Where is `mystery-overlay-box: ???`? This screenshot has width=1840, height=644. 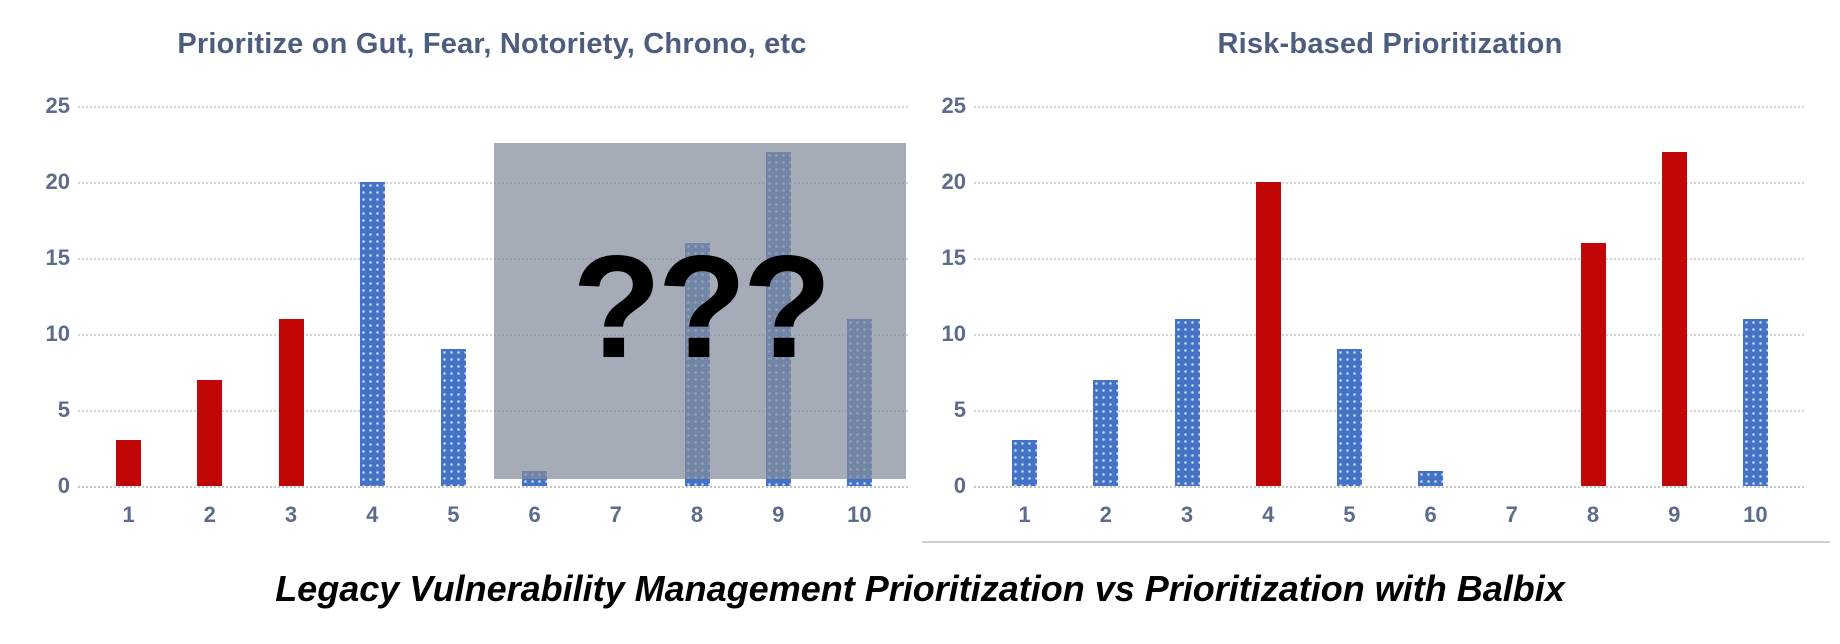
mystery-overlay-box: ??? is located at coordinates (700, 311).